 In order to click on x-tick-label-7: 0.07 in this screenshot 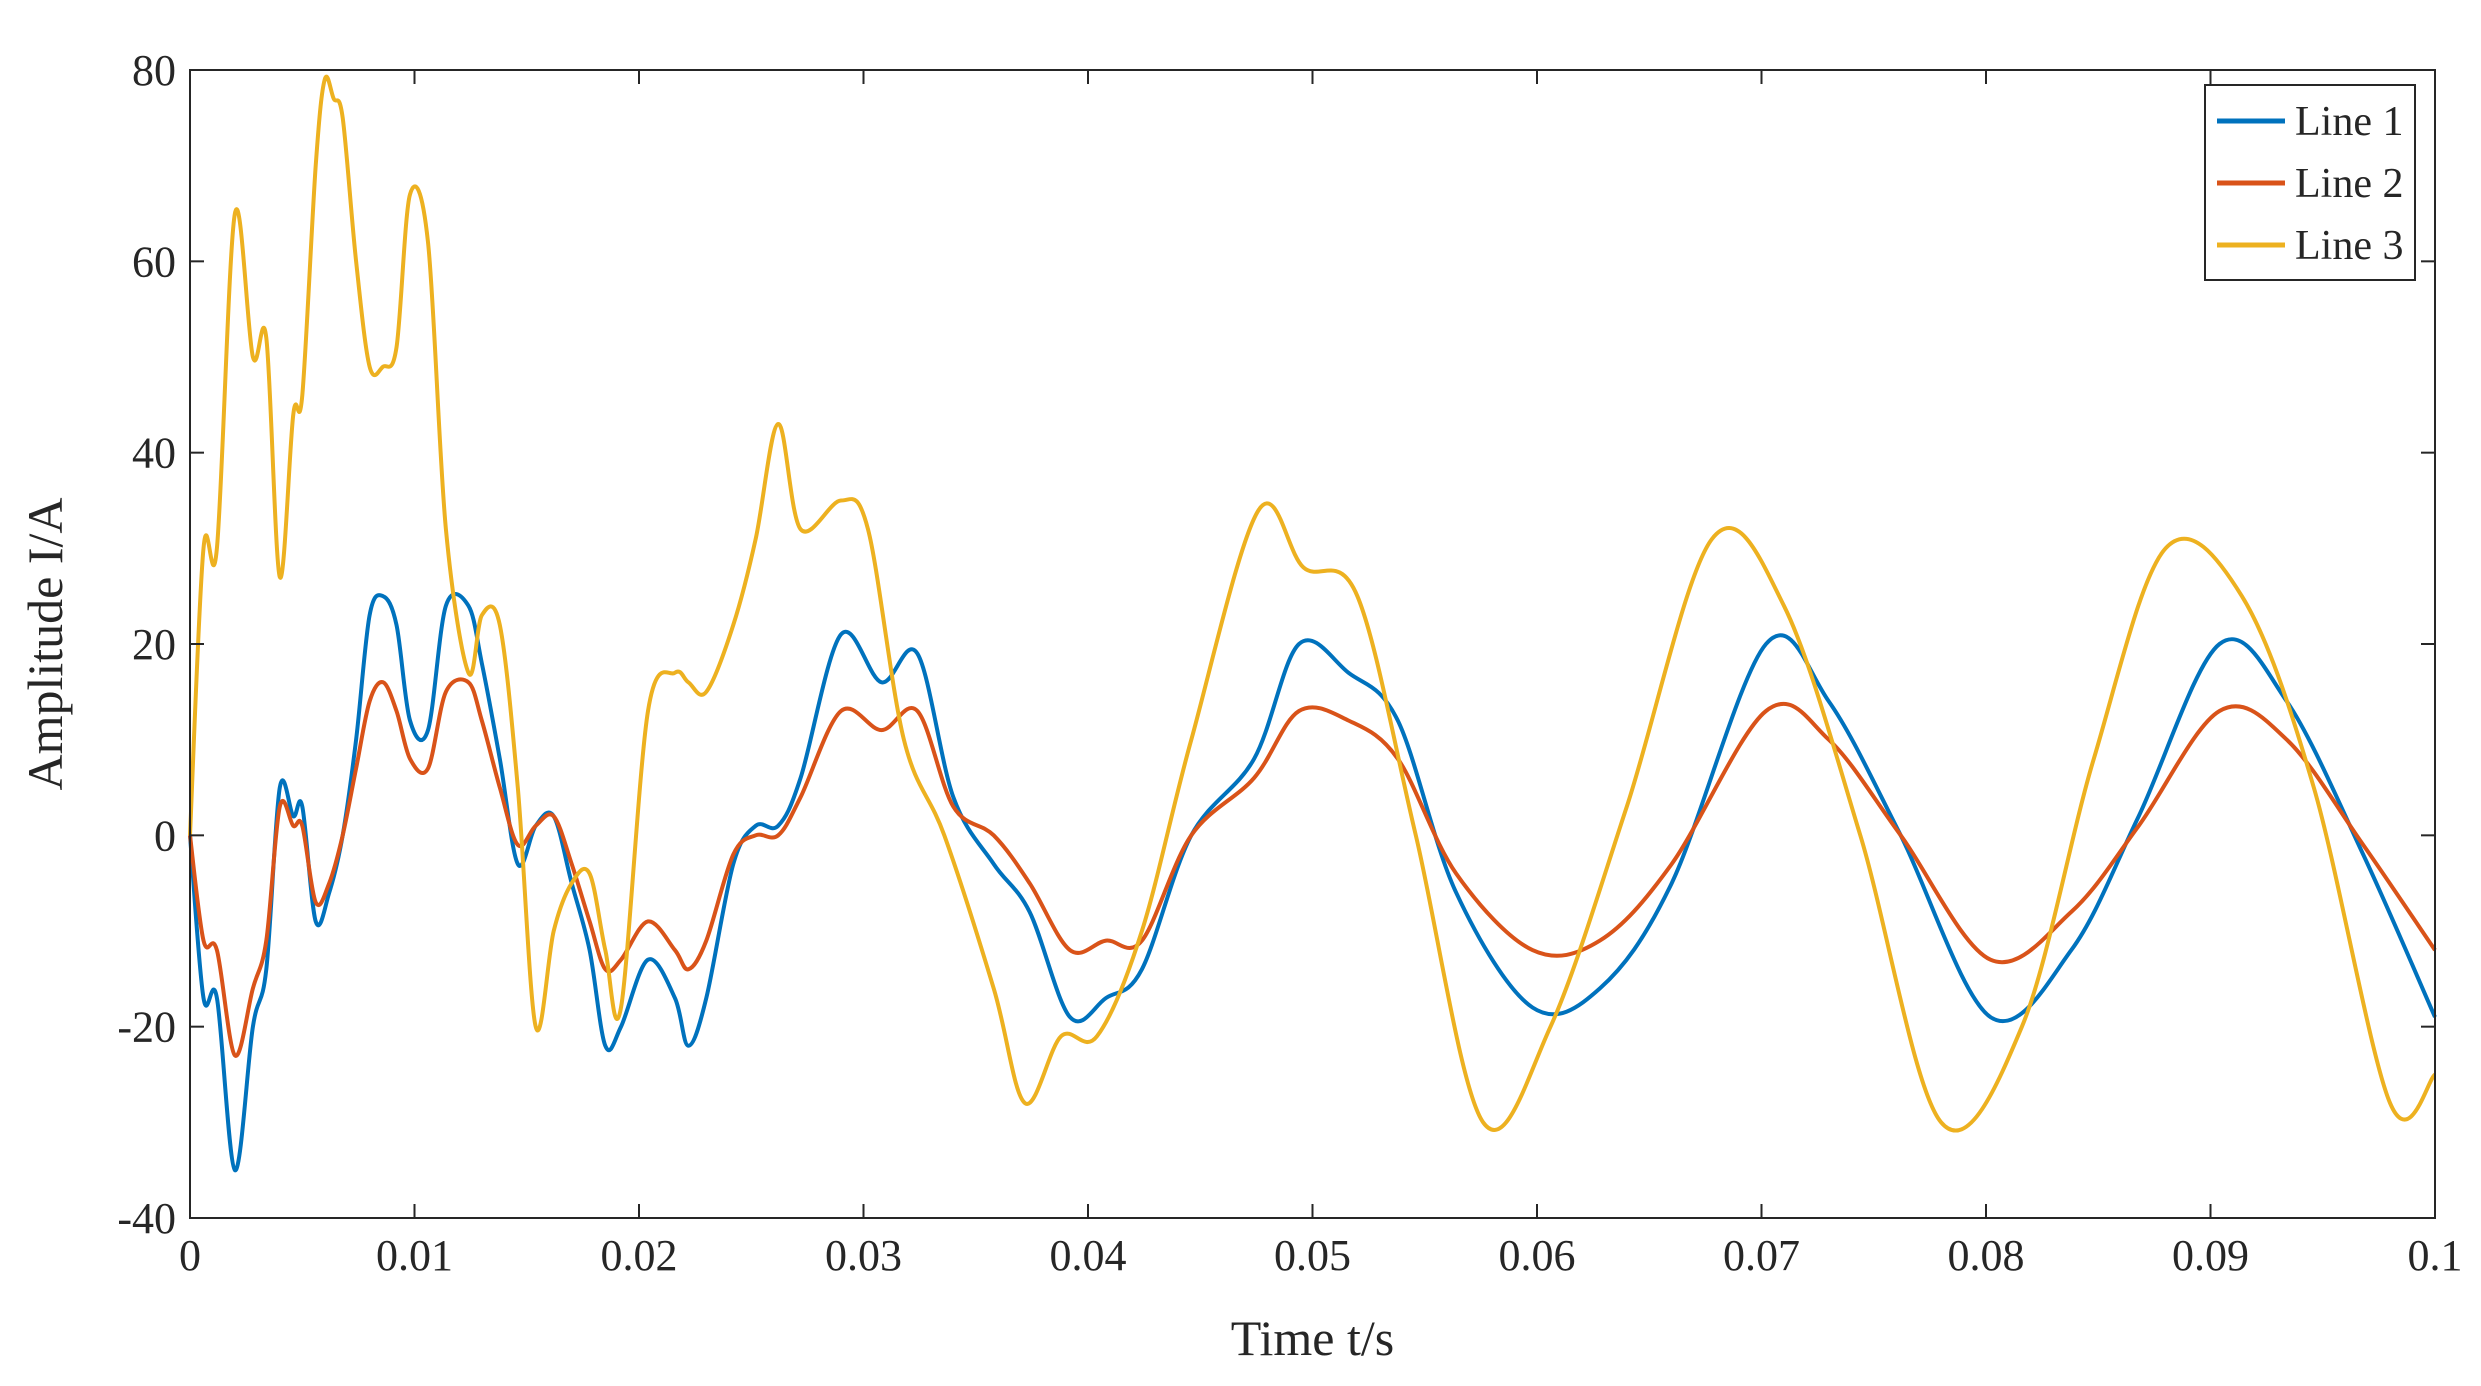, I will do `click(1761, 1255)`.